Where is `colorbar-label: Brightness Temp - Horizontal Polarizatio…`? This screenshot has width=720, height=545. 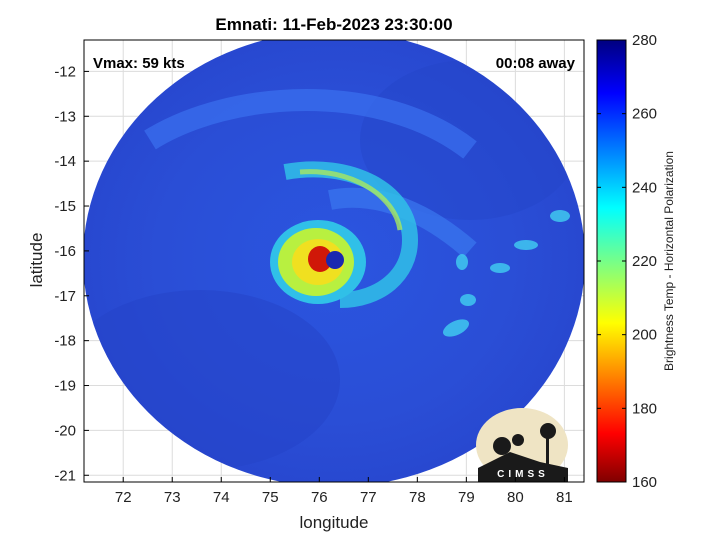 colorbar-label: Brightness Temp - Horizontal Polarizatio… is located at coordinates (669, 261).